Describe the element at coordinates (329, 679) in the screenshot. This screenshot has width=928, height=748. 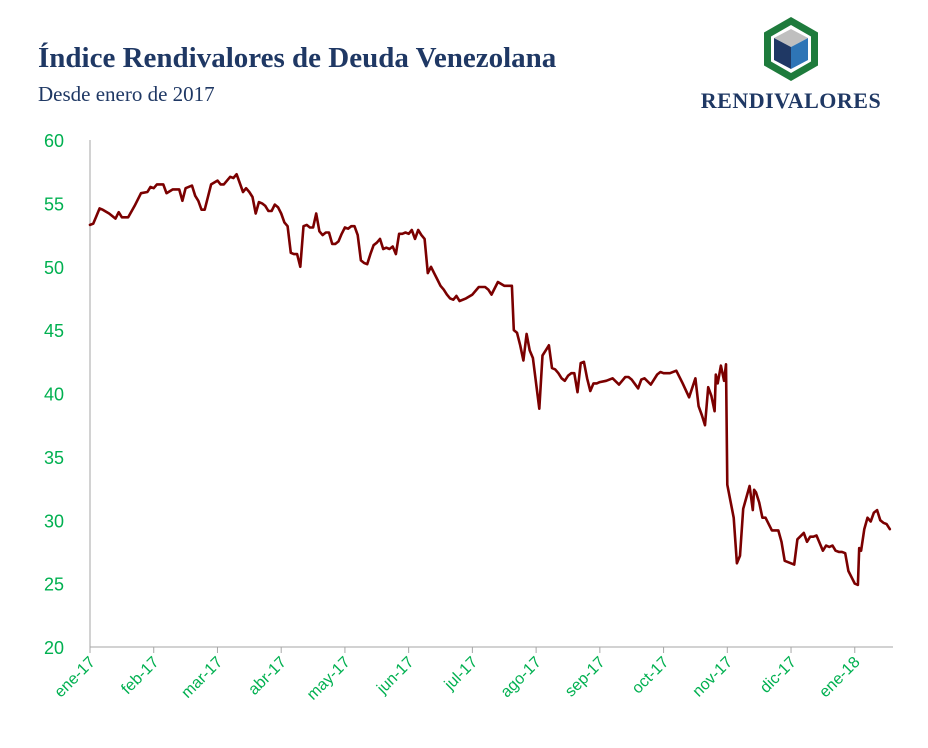
I see `x-tick-label: may-17` at that location.